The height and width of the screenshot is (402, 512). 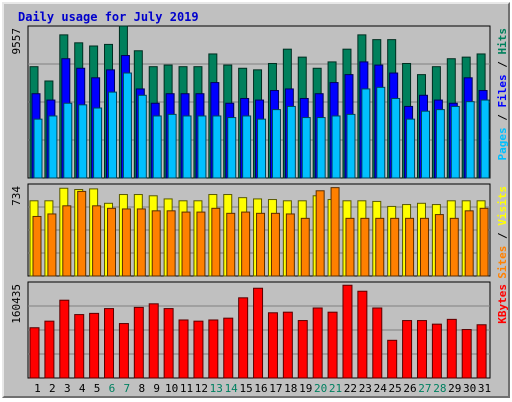 I want to click on x-tick-label: 13, so click(x=216, y=388).